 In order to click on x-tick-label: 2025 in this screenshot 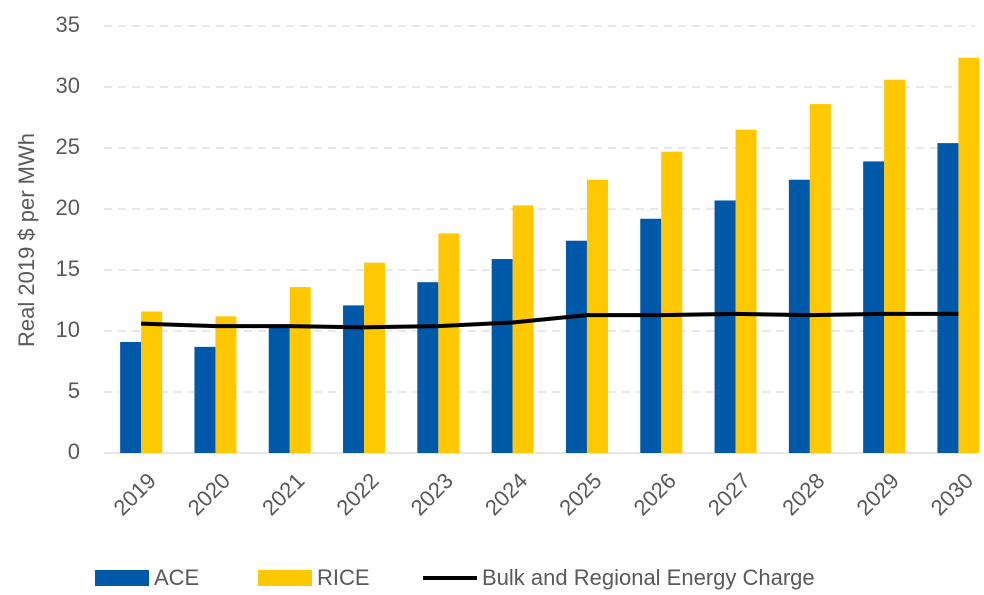, I will do `click(580, 494)`.